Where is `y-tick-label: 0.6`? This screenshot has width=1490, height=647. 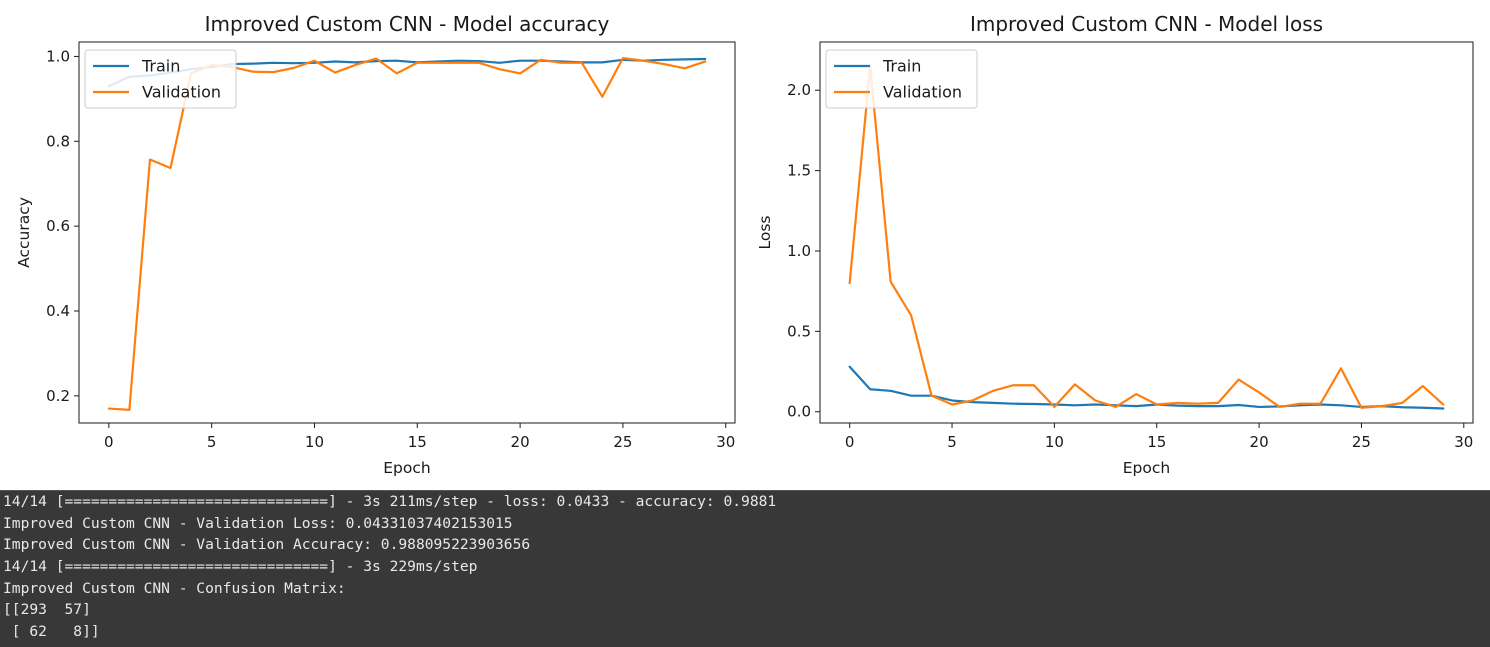 y-tick-label: 0.6 is located at coordinates (58, 226).